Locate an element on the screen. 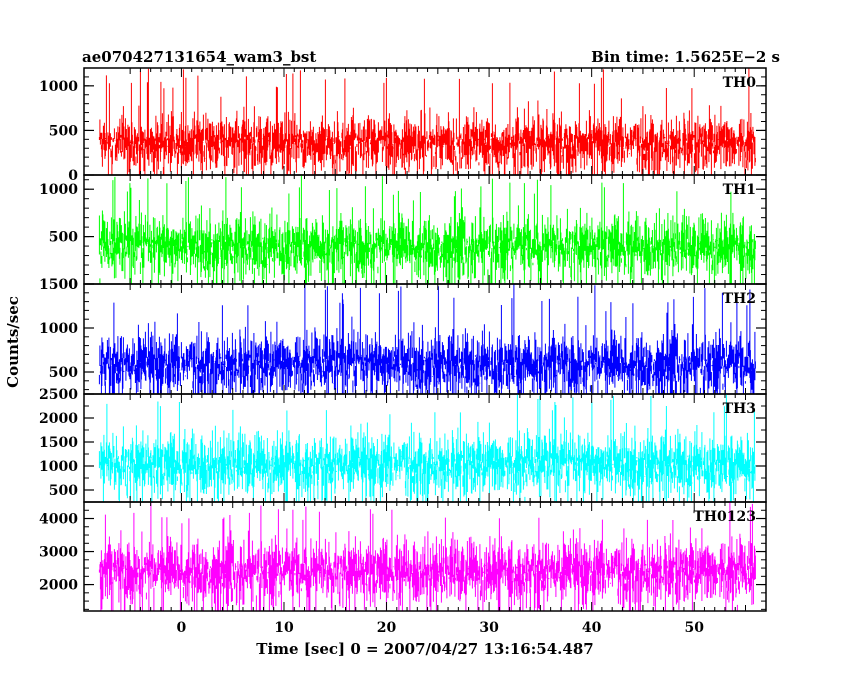 The width and height of the screenshot is (850, 685). panel-th0123: 2000 3000 4000 TH0123 is located at coordinates (403, 556).